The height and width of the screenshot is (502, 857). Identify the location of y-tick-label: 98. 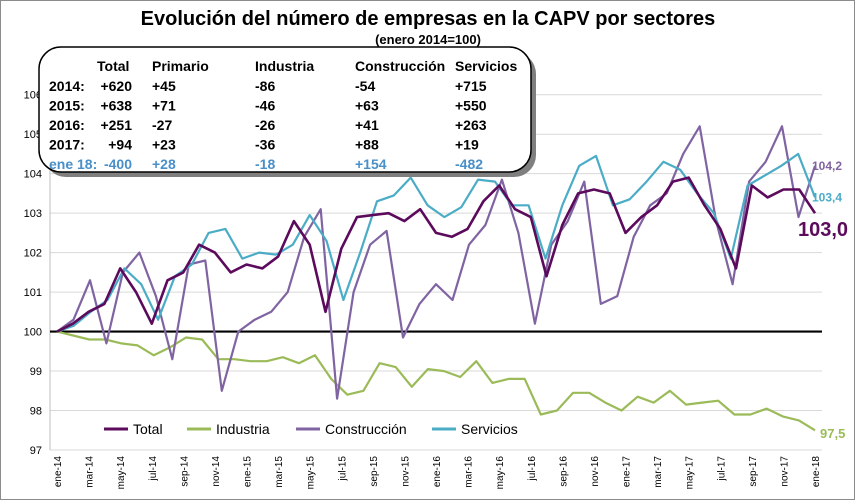
(36, 412).